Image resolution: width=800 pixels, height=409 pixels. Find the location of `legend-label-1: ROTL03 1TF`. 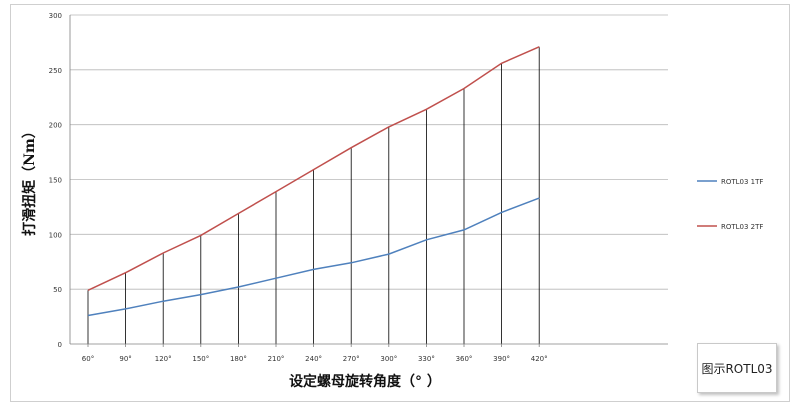

legend-label-1: ROTL03 1TF is located at coordinates (742, 182).